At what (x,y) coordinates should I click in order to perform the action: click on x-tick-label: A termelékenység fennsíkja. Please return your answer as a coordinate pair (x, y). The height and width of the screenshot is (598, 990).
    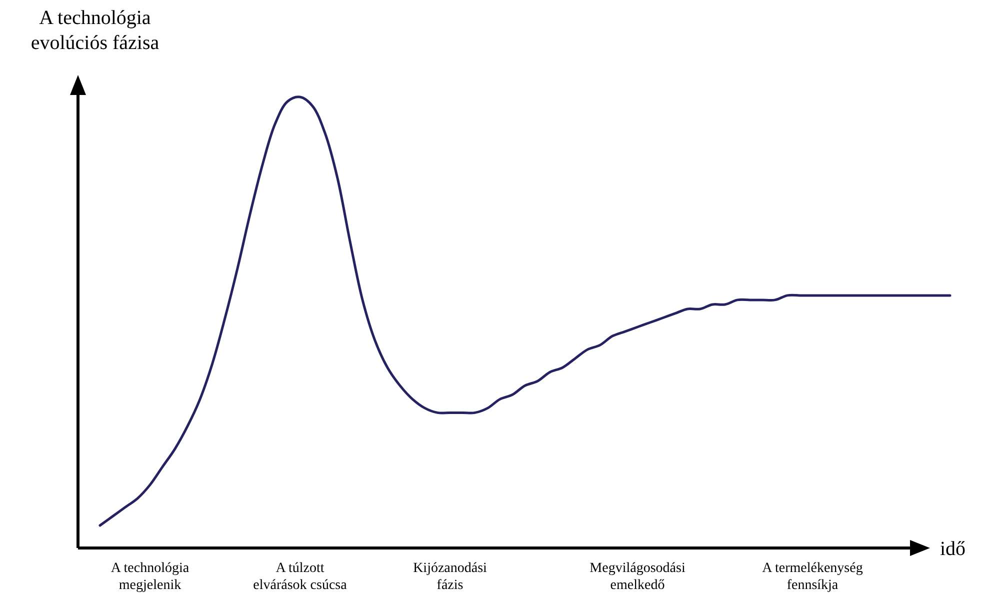
    Looking at the image, I should click on (812, 577).